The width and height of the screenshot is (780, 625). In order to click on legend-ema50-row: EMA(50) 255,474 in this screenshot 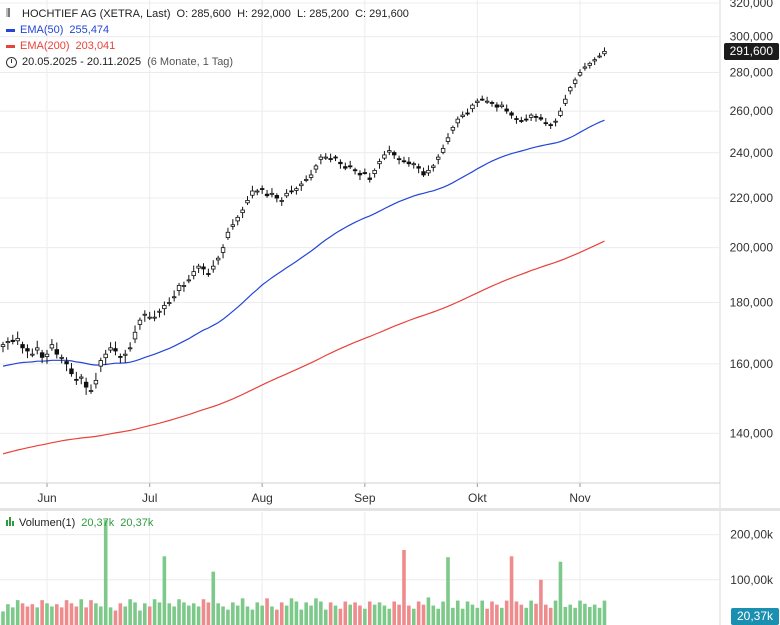, I will do `click(207, 30)`.